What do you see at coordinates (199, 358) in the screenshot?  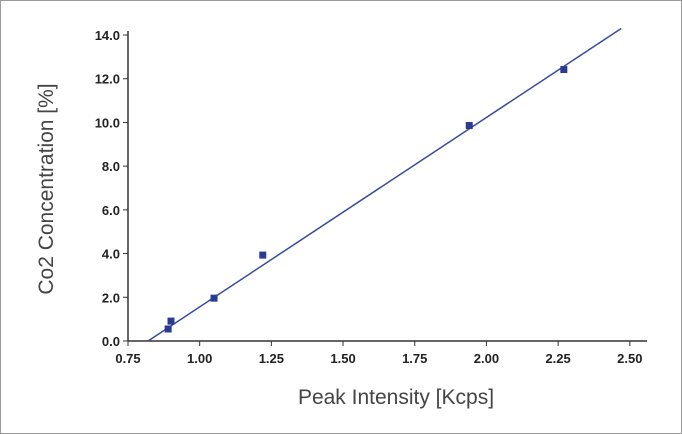 I see `x-tick-label: 1.00` at bounding box center [199, 358].